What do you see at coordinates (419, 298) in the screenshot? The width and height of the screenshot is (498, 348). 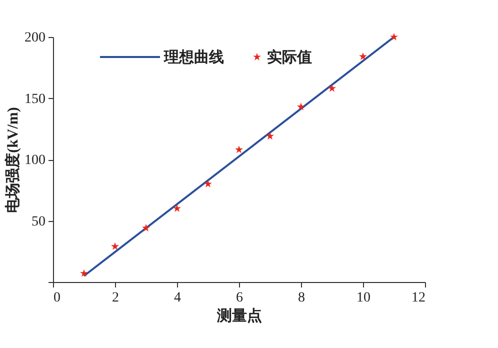 I see `x-tick-label: 12` at bounding box center [419, 298].